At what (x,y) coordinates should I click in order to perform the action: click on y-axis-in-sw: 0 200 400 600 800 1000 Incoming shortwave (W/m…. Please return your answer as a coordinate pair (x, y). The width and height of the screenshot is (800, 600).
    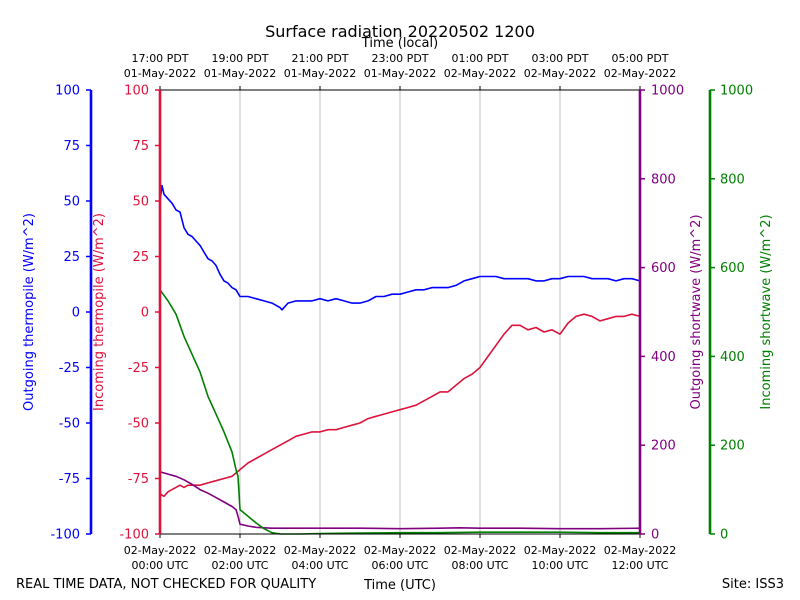
    Looking at the image, I should click on (741, 313).